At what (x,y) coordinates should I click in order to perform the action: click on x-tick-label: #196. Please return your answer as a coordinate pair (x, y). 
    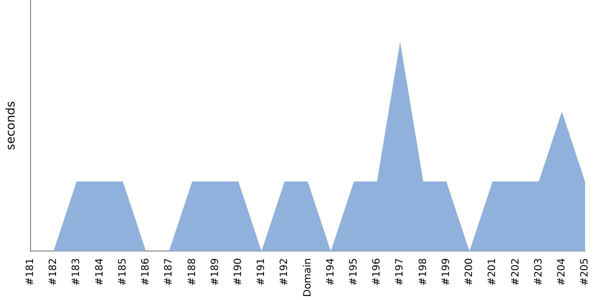
    Looking at the image, I should click on (377, 272).